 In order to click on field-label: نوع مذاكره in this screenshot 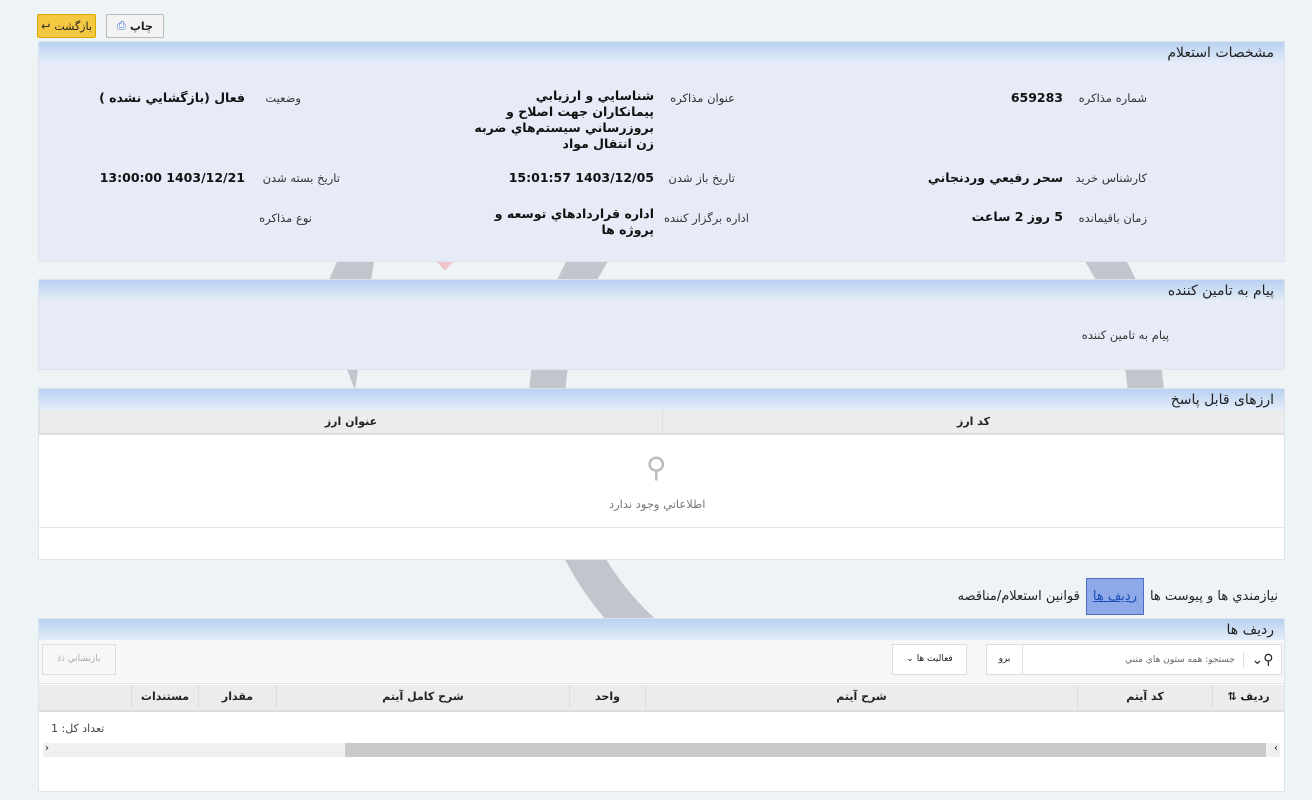, I will do `click(285, 218)`.